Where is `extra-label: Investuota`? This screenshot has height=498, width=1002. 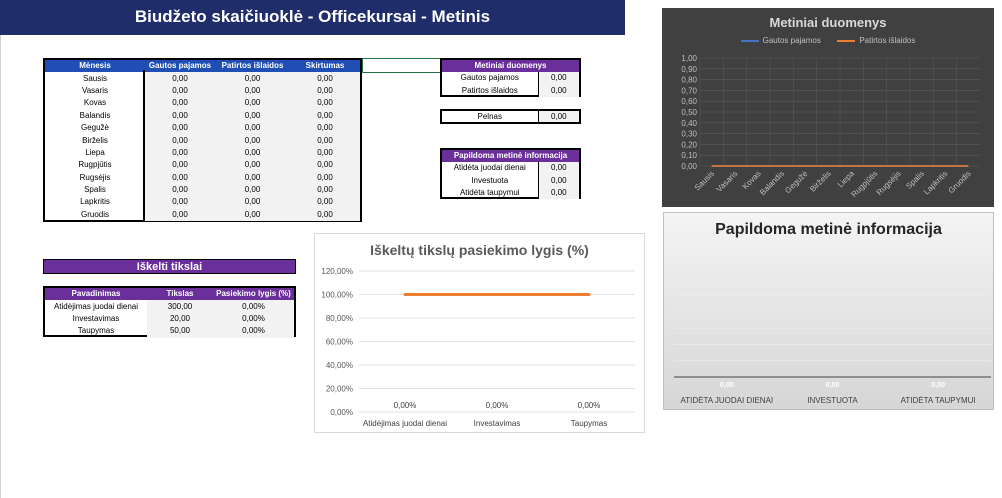 extra-label: Investuota is located at coordinates (490, 180).